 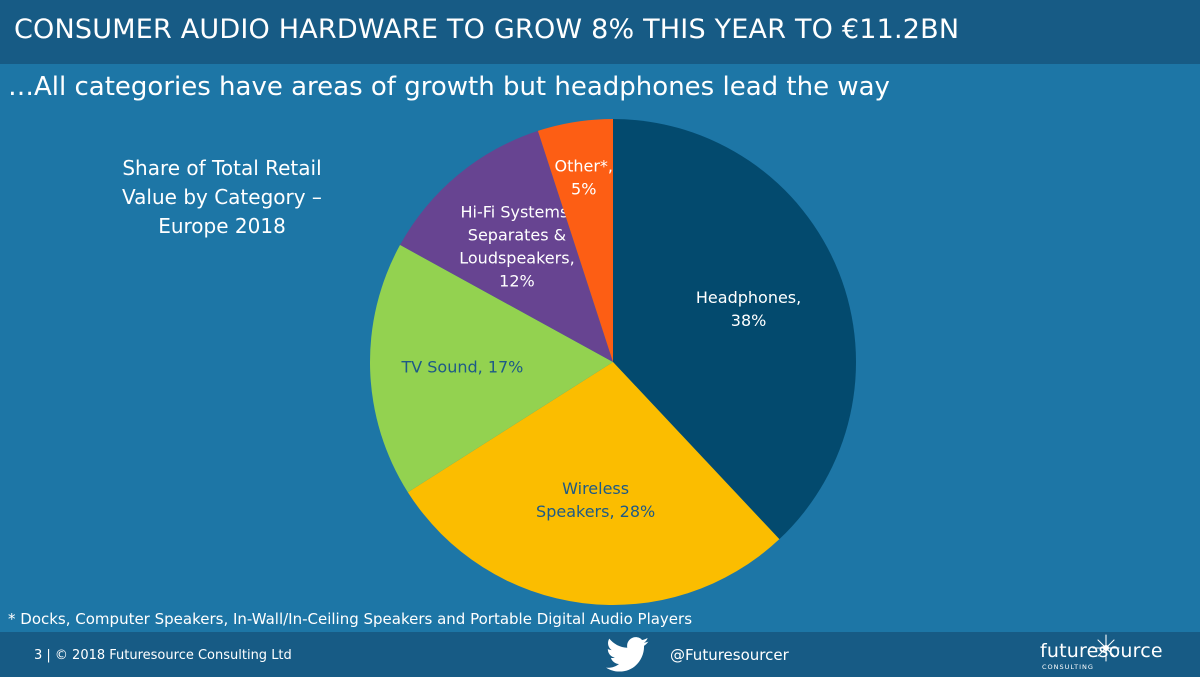 I want to click on futuresource-logo: futuresource CONSULTING, so click(x=1101, y=654).